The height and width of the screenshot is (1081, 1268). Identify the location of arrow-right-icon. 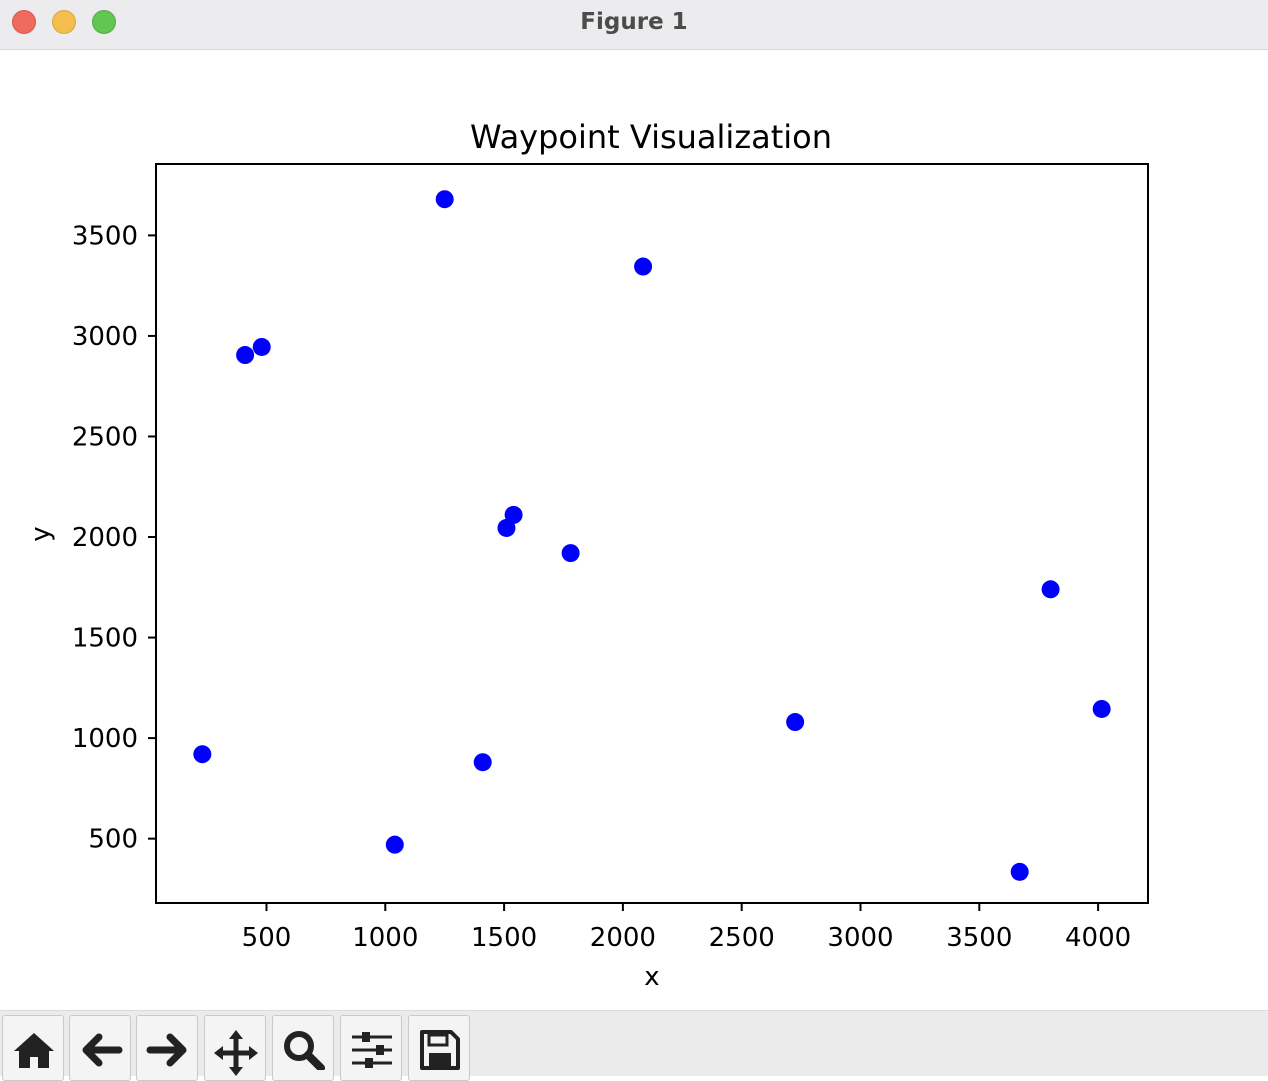
(166, 1050).